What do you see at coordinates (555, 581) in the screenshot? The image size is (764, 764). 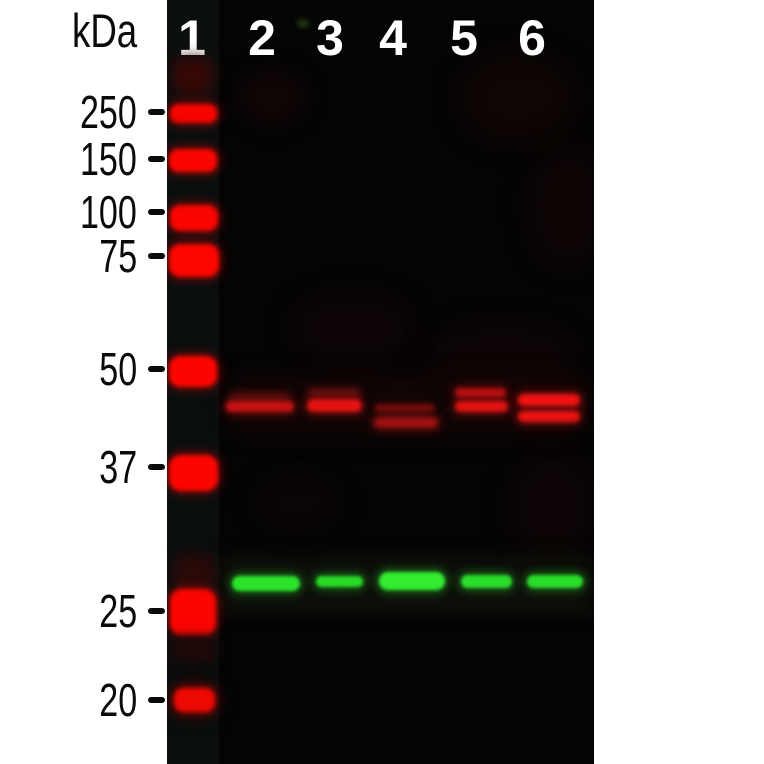 I see `green-band-lane6` at bounding box center [555, 581].